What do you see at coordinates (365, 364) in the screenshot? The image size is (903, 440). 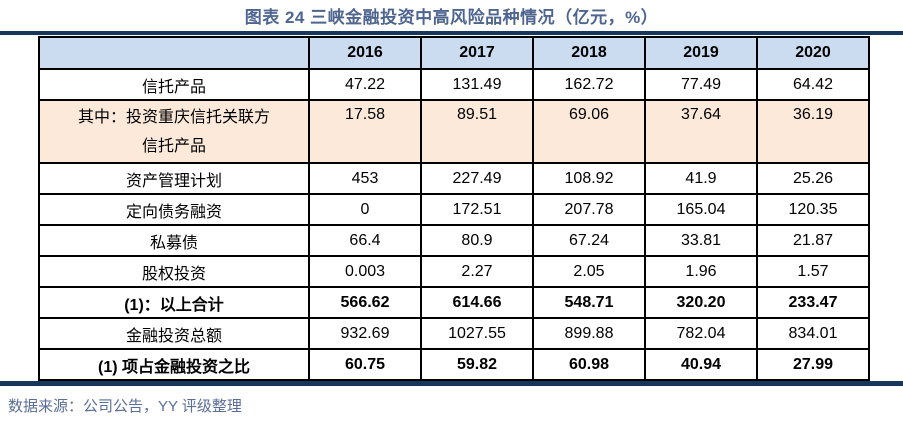 I see `cell-value: 60.75` at bounding box center [365, 364].